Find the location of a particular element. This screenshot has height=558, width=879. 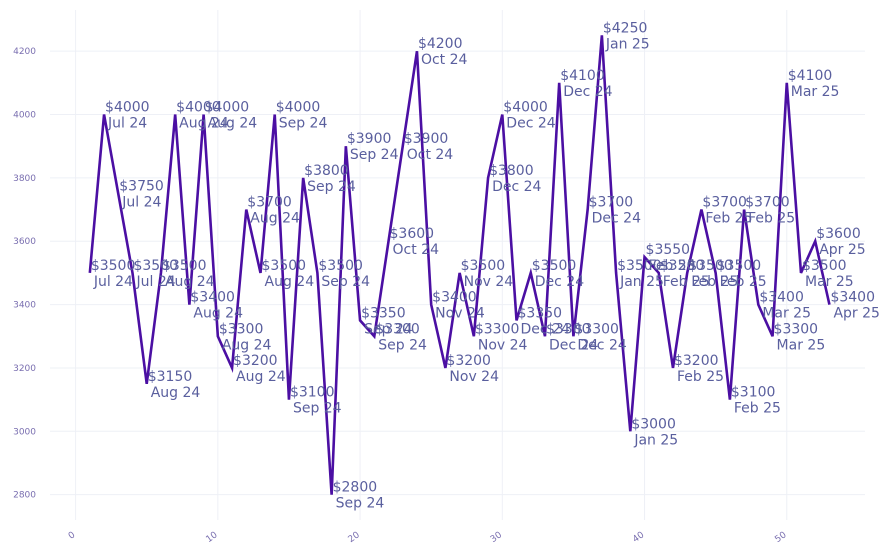

data-label-price: $4100 is located at coordinates (582, 76).